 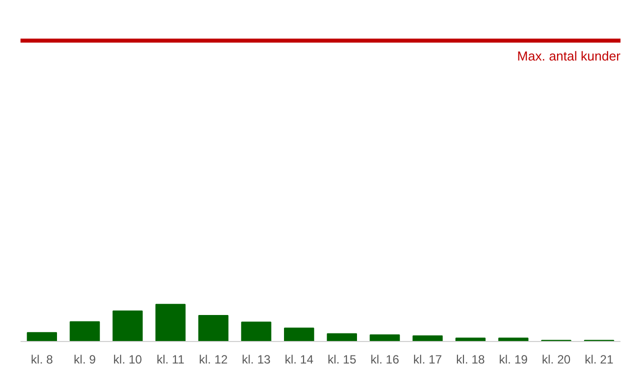 What do you see at coordinates (569, 56) in the screenshot?
I see `ref-line-label: Max. antal kunder` at bounding box center [569, 56].